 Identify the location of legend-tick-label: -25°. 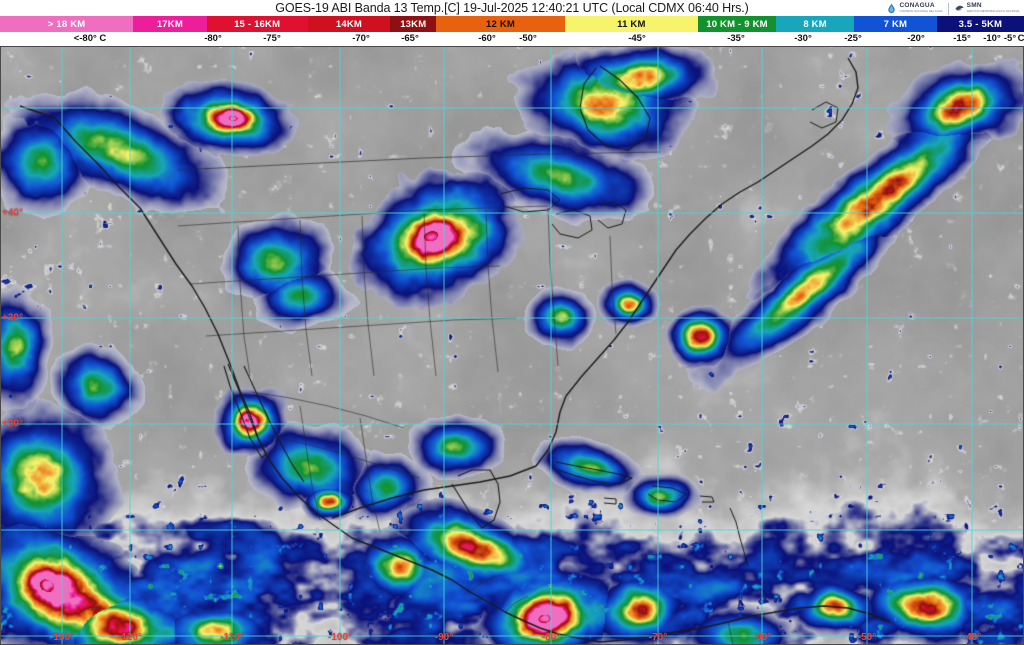
(853, 38).